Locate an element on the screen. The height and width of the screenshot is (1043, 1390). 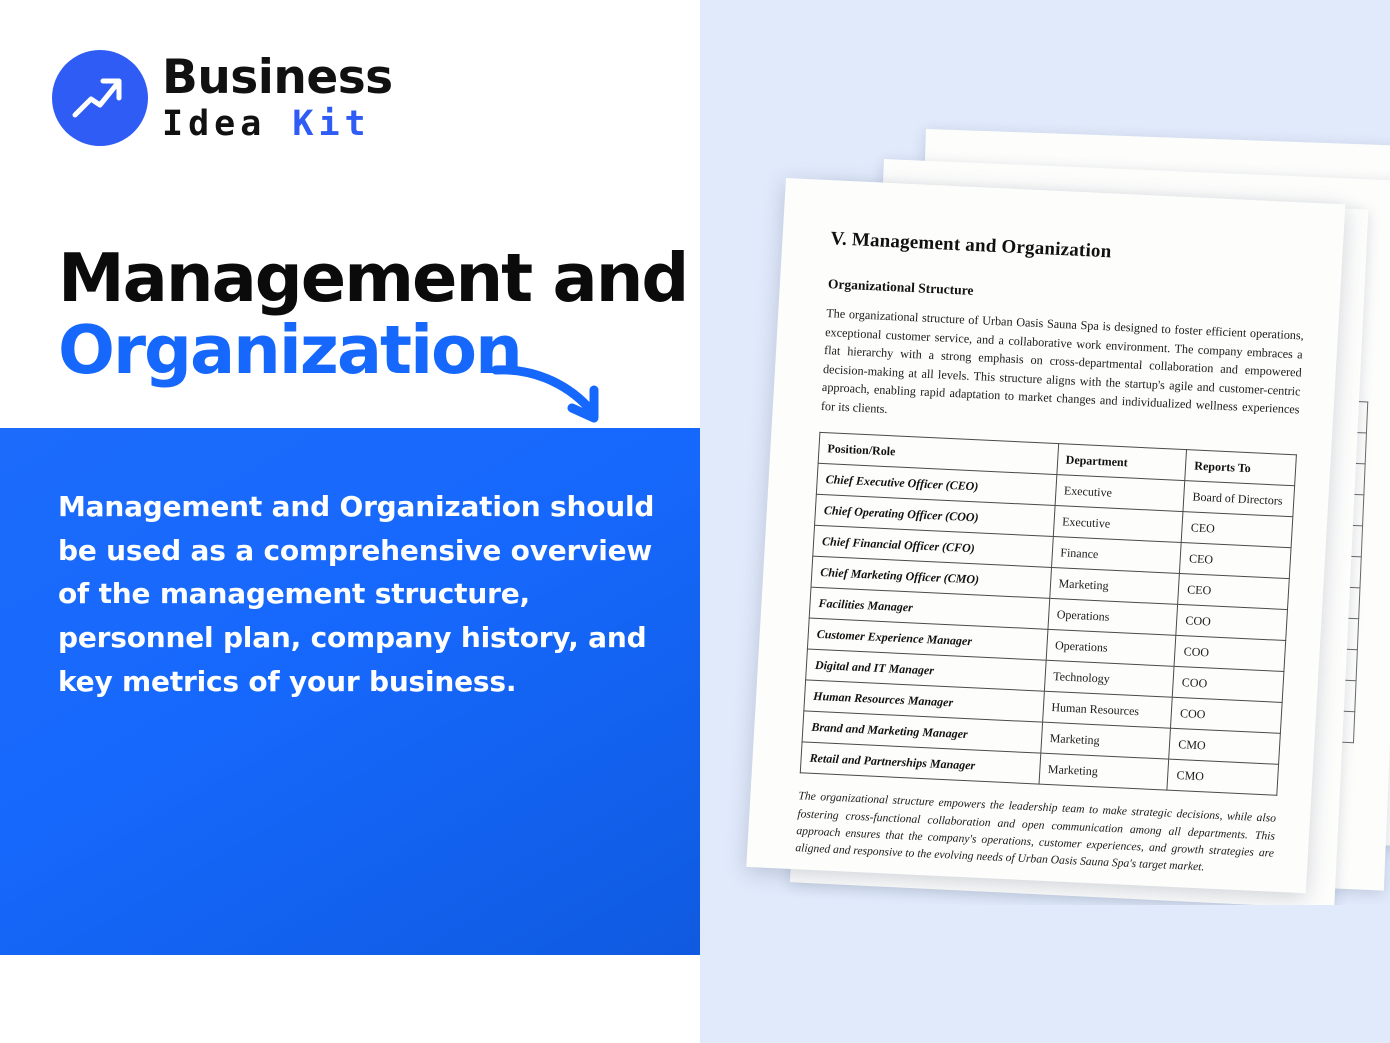
brand-logo: Business Idea Kit is located at coordinates (222, 98).